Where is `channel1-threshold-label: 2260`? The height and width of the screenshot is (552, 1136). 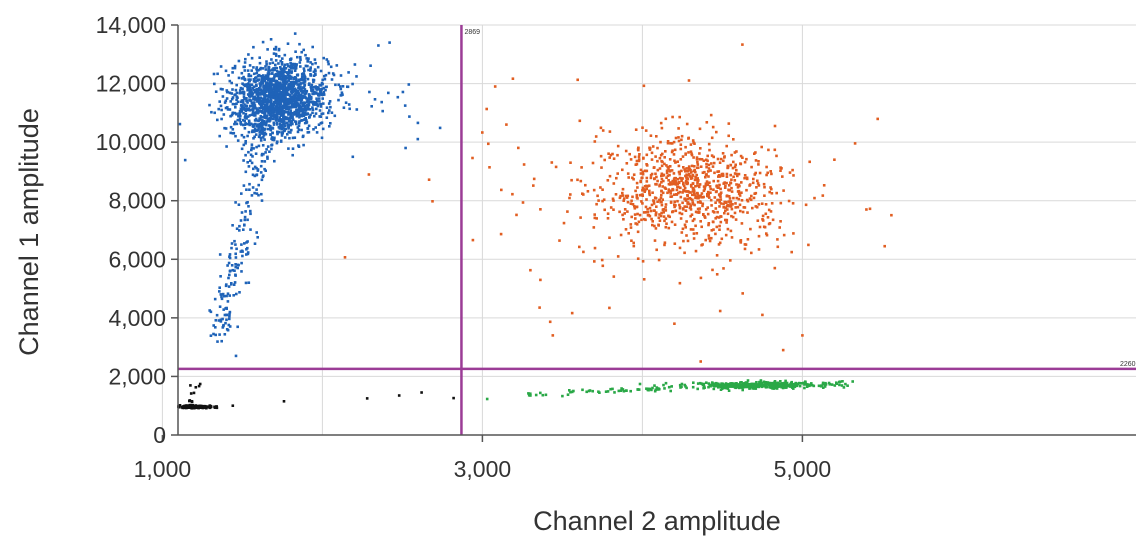 channel1-threshold-label: 2260 is located at coordinates (1128, 364).